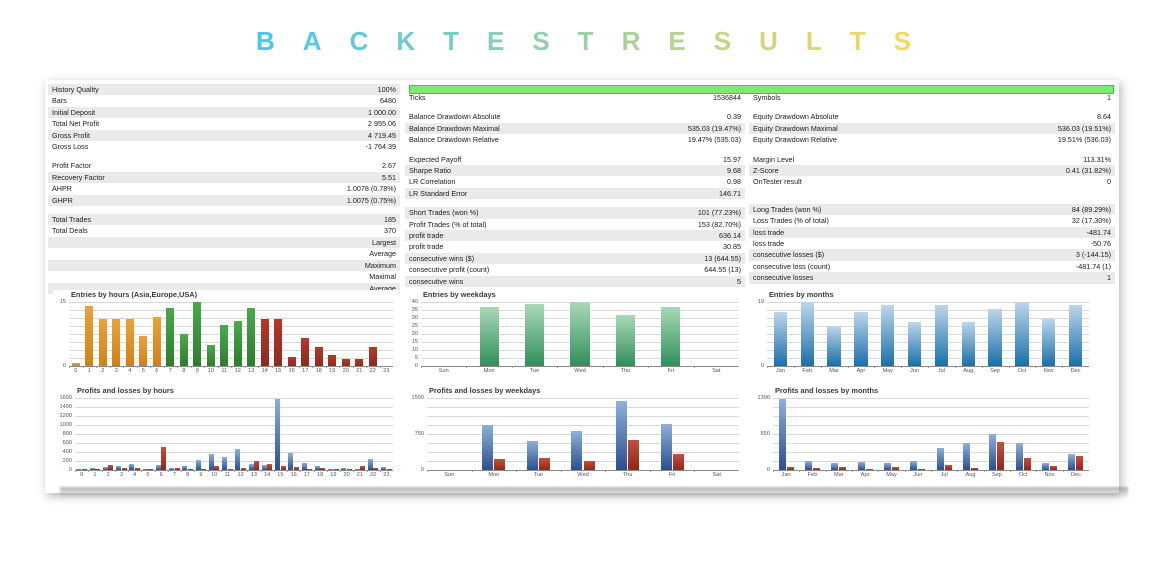 Image resolution: width=1167 pixels, height=567 pixels. I want to click on chart-x-tick-label: Jul, so click(944, 475).